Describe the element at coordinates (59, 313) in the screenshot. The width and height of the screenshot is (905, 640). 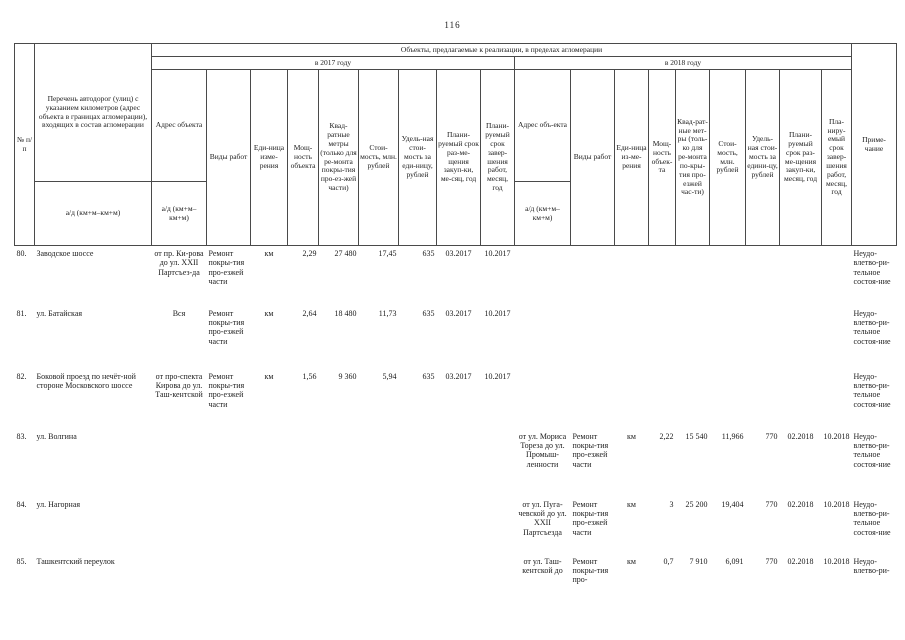
I see `table-cell: ул. Батайская` at that location.